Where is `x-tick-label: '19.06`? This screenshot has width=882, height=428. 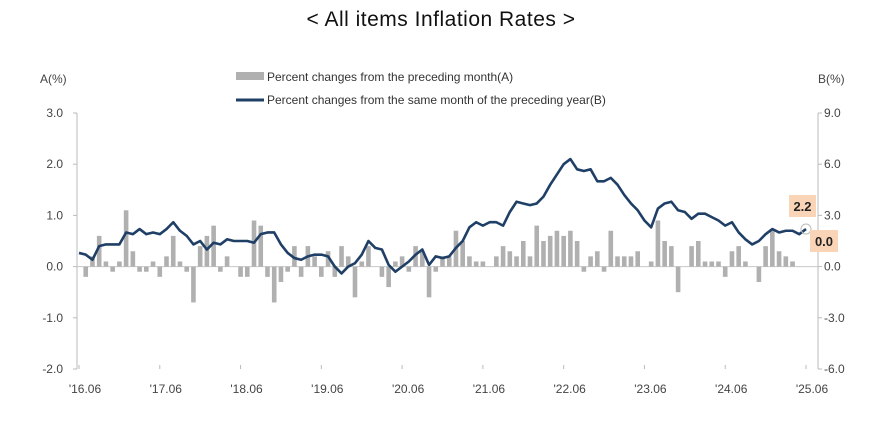 x-tick-label: '19.06 is located at coordinates (327, 389).